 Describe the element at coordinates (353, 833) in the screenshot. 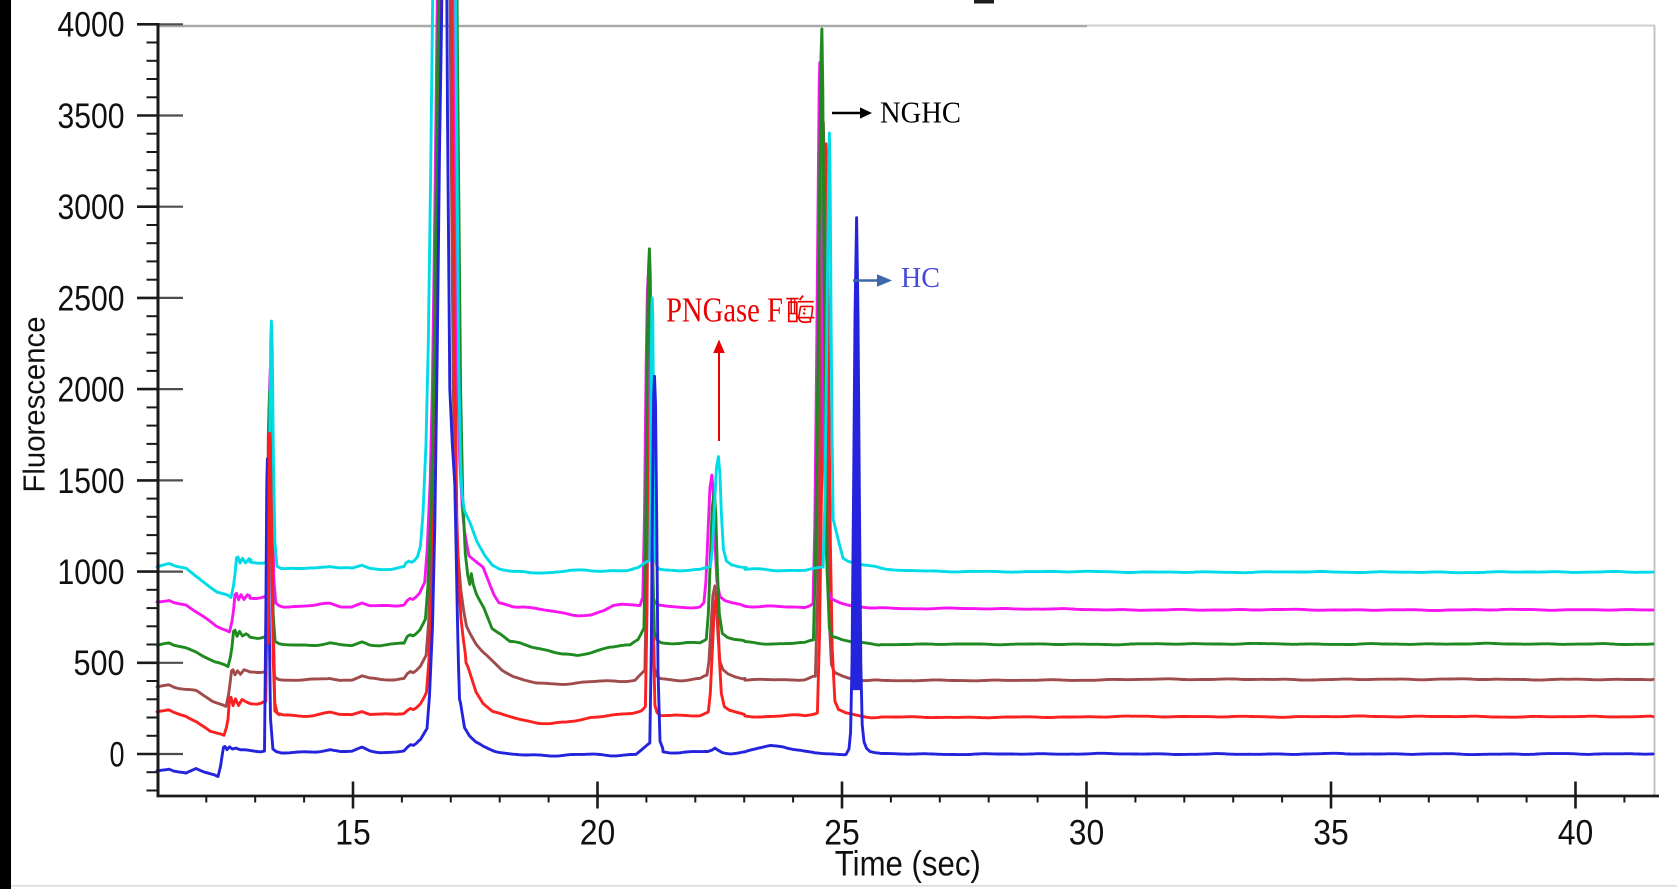

I see `svg-text: 15` at that location.